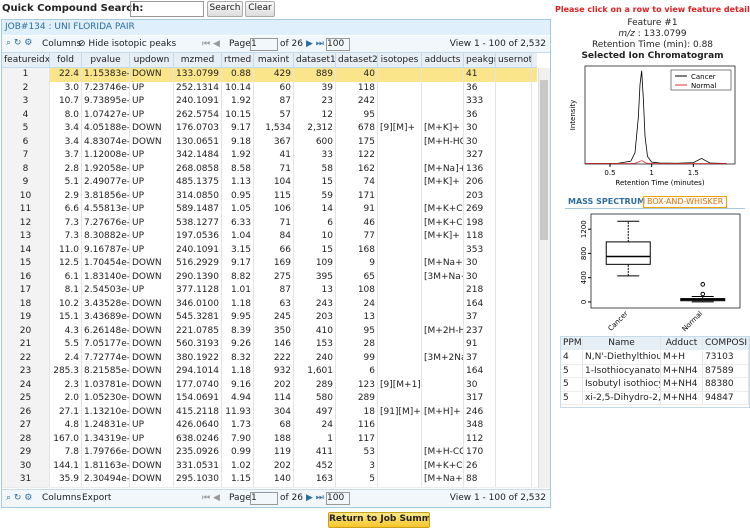 This screenshot has width=750, height=530. What do you see at coordinates (240, 498) in the screenshot?
I see `page-label: Page` at bounding box center [240, 498].